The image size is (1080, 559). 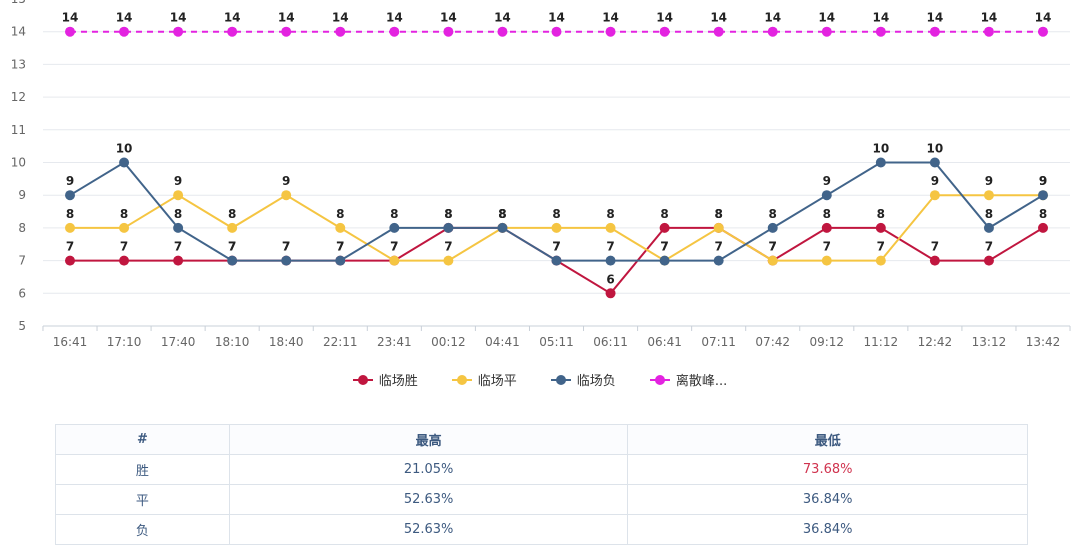 What do you see at coordinates (18, 130) in the screenshot?
I see `y-tick-label: 11` at bounding box center [18, 130].